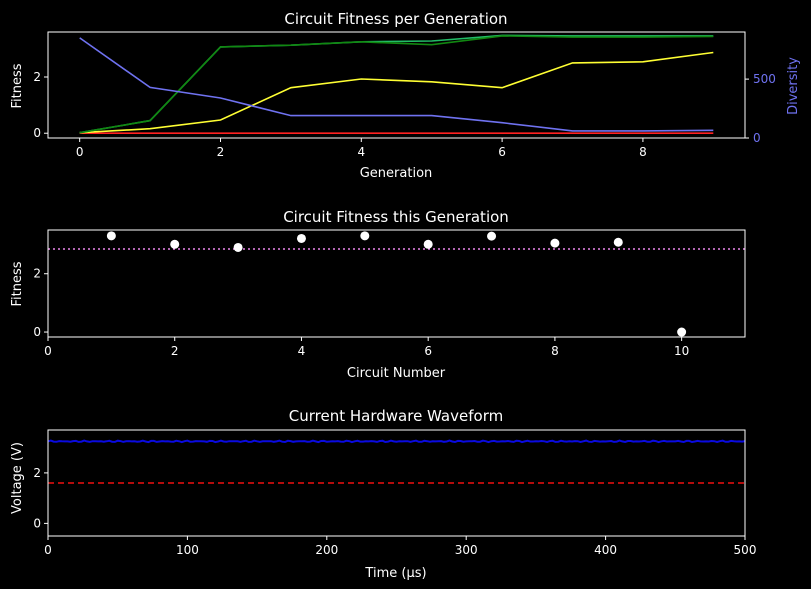 This screenshot has width=811, height=589. Describe the element at coordinates (757, 138) in the screenshot. I see `panel1-y2-tick-label: 0` at that location.